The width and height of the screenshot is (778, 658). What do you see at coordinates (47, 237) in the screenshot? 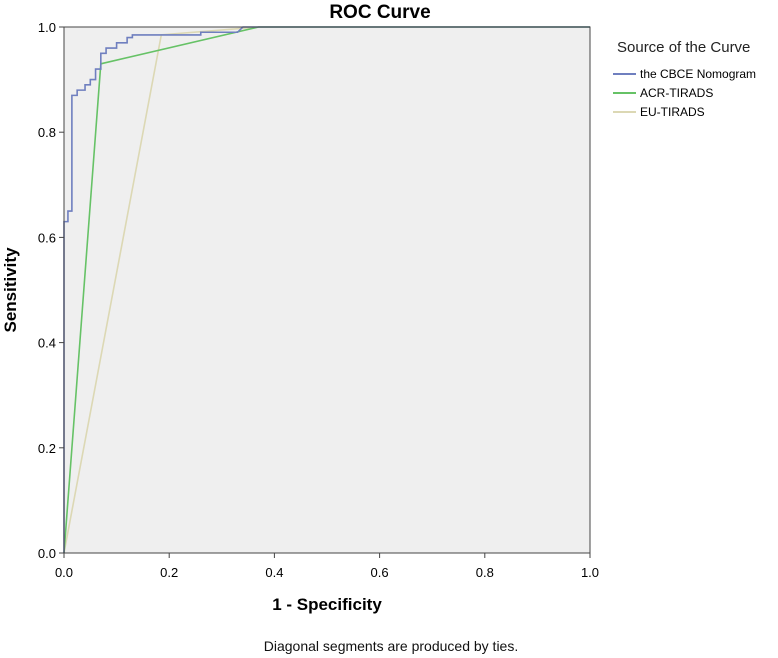
I see `y-tick-label: 0.6` at bounding box center [47, 237].